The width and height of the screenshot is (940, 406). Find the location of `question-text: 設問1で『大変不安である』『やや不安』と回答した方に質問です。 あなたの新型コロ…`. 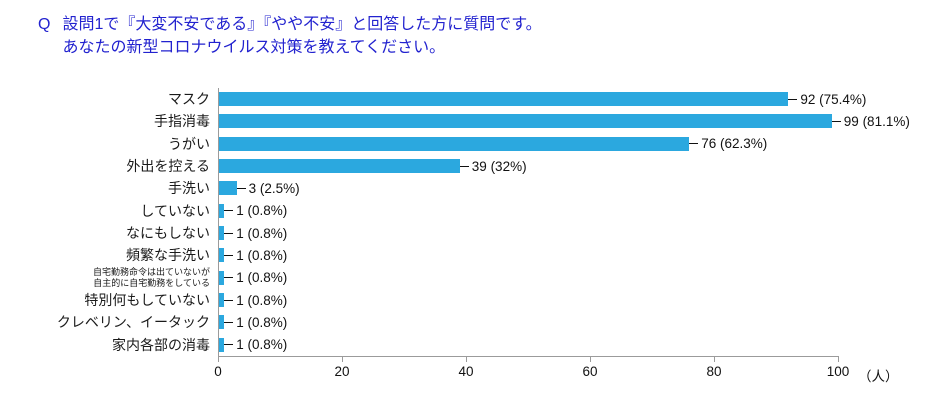

question-text: 設問1で『大変不安である』『やや不安』と回答した方に質問です。 あなたの新型コロ… is located at coordinates (301, 36).